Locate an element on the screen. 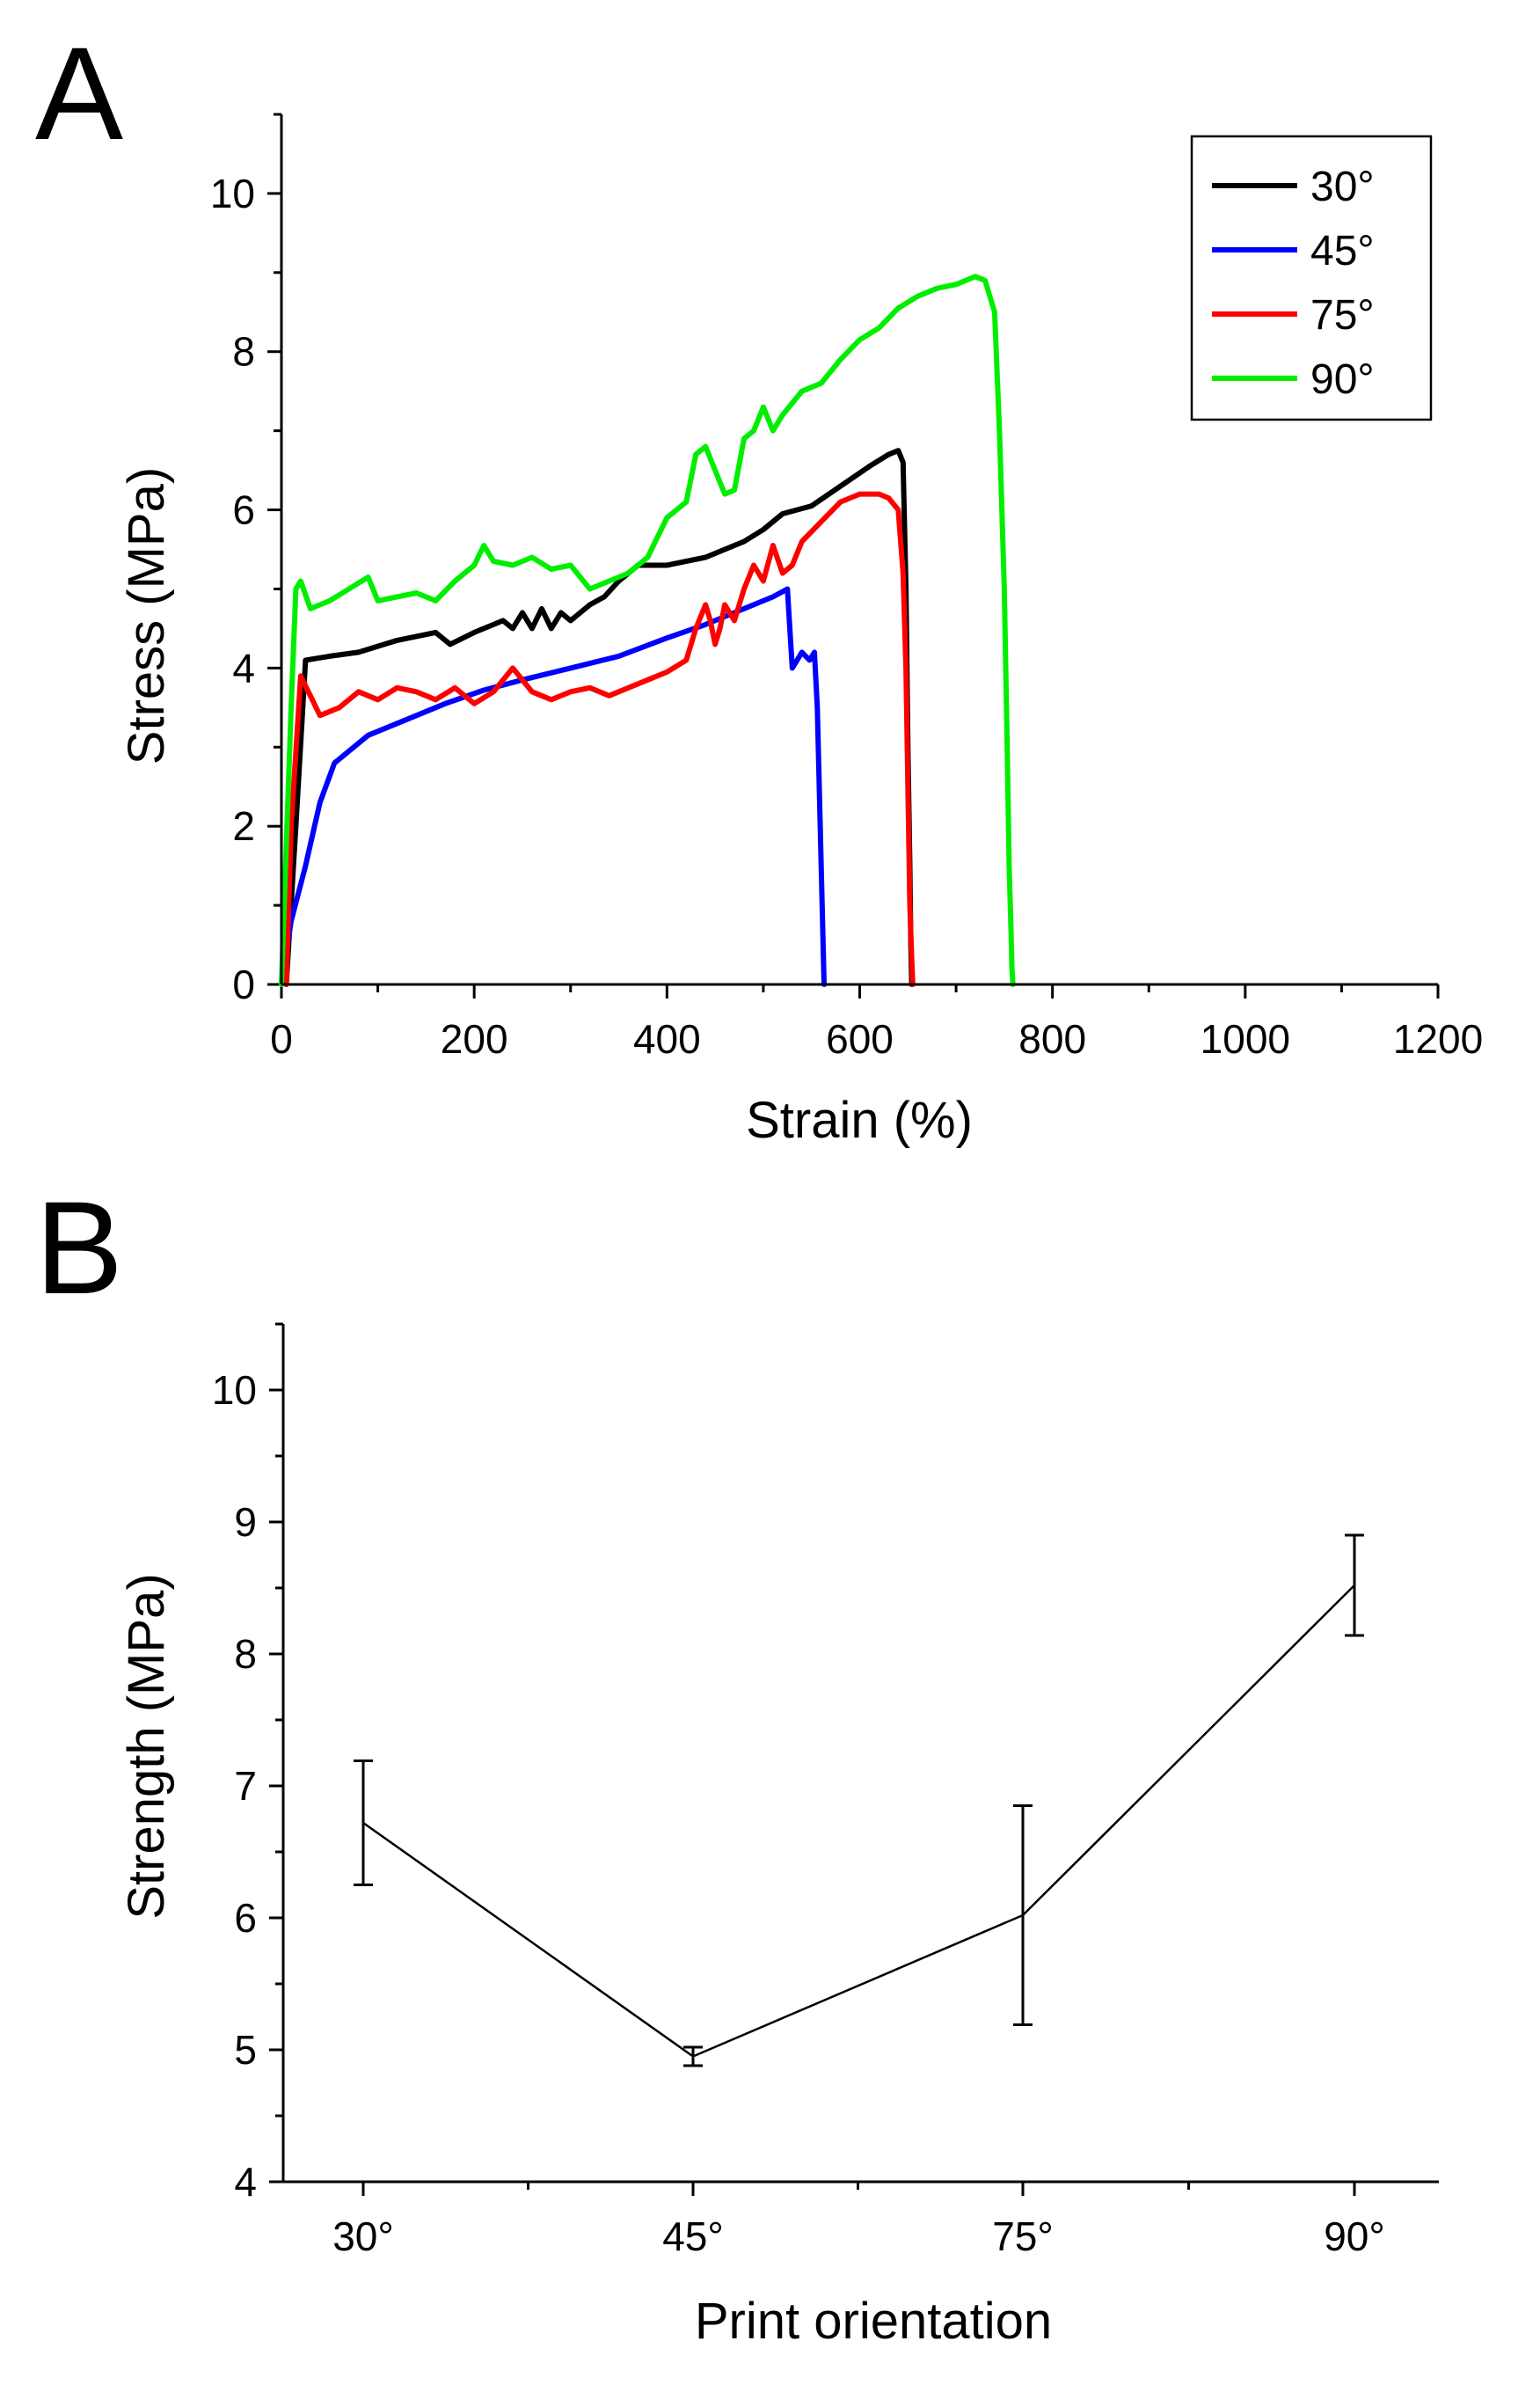  strength-line is located at coordinates (858, 1821).